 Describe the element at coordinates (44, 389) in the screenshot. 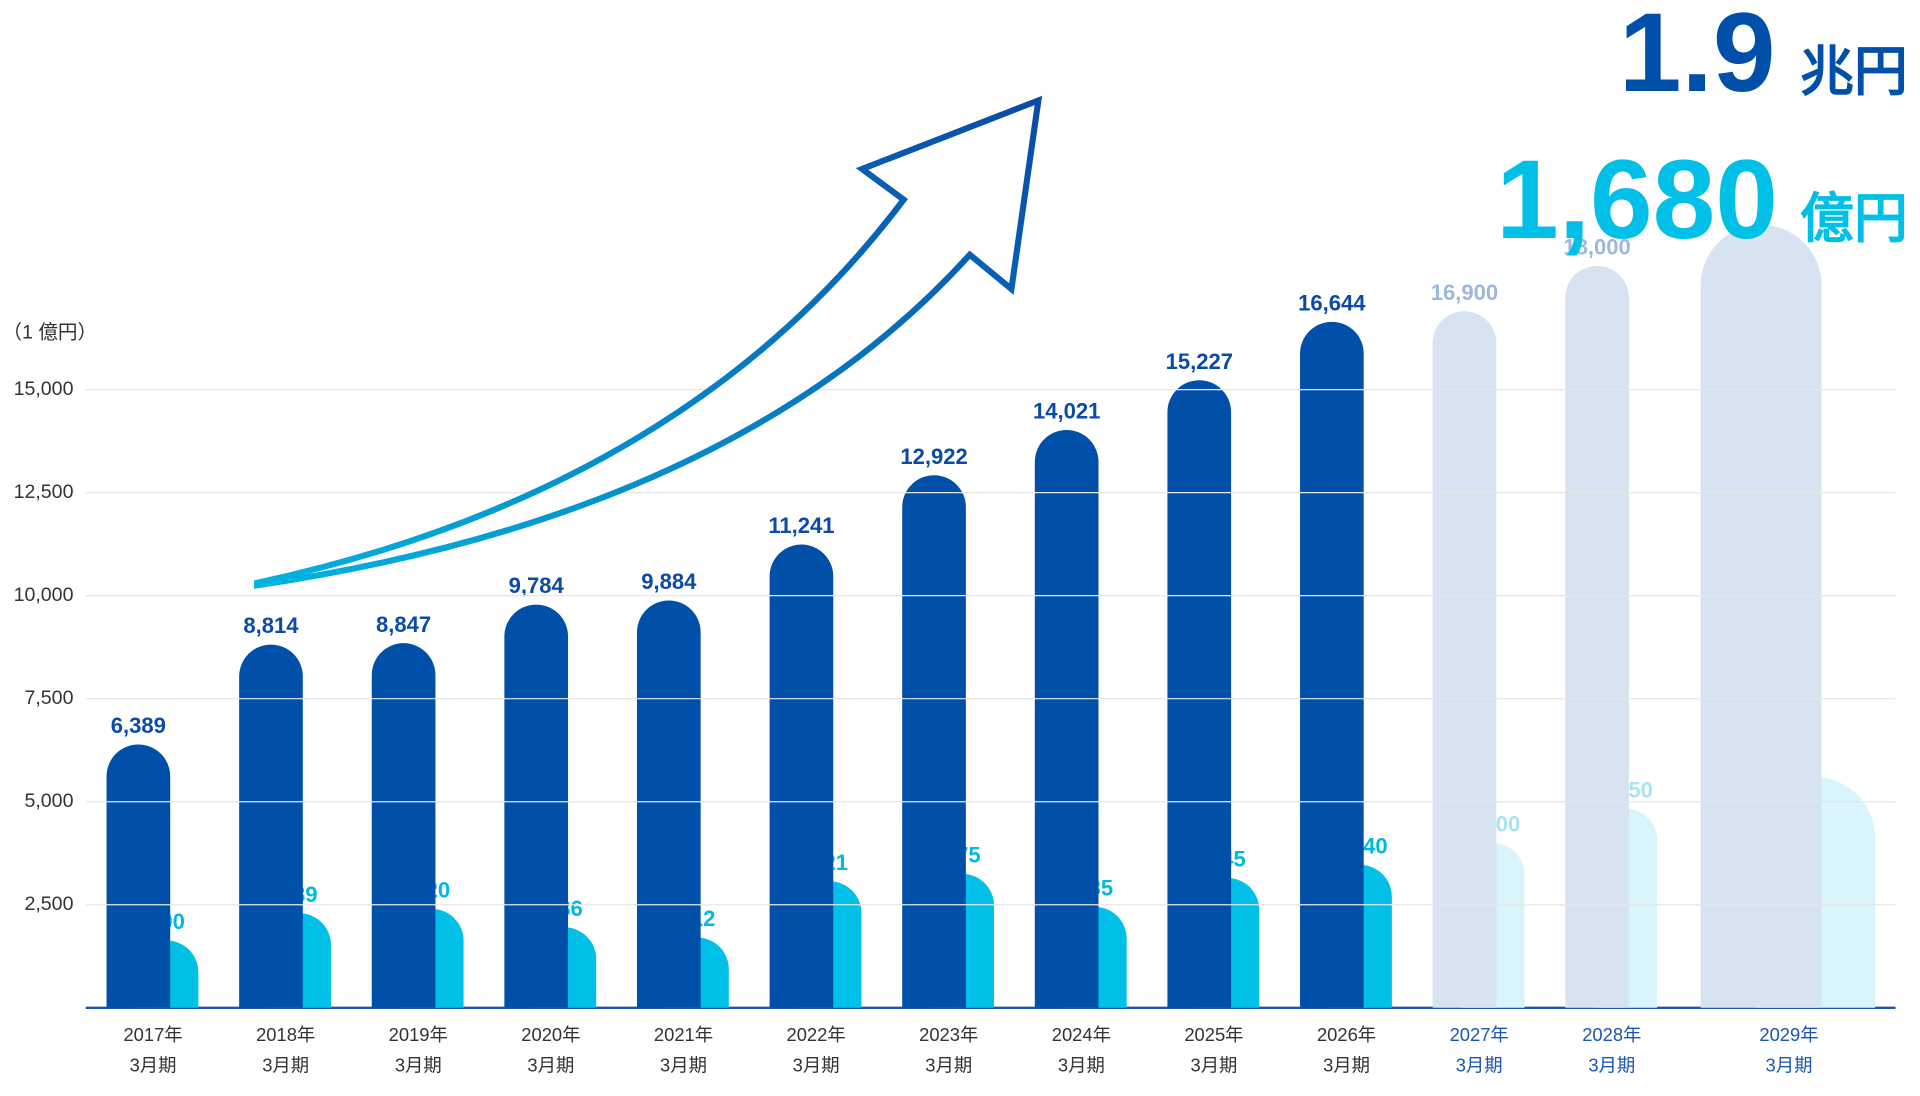

I see `y-tick-label: 15,000` at that location.